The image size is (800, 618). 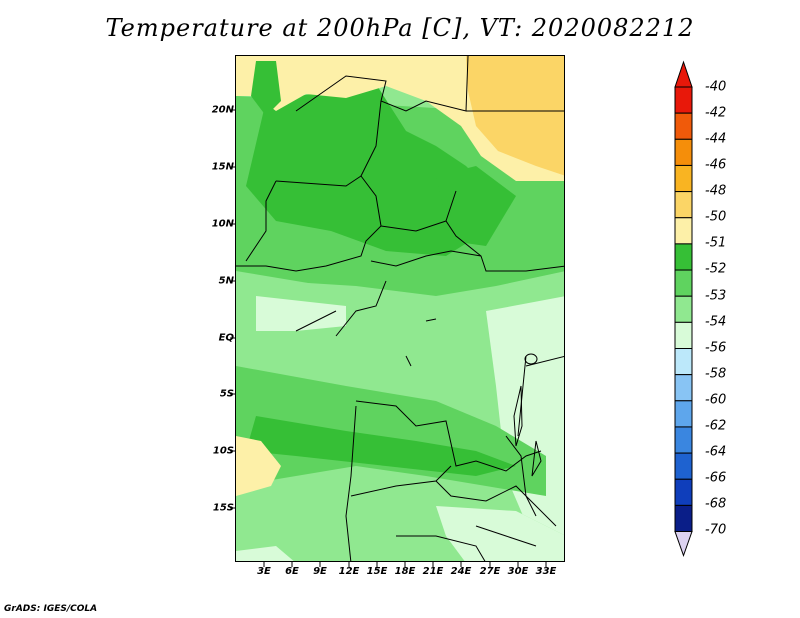 What do you see at coordinates (222, 224) in the screenshot?
I see `lat-label: 10N` at bounding box center [222, 224].